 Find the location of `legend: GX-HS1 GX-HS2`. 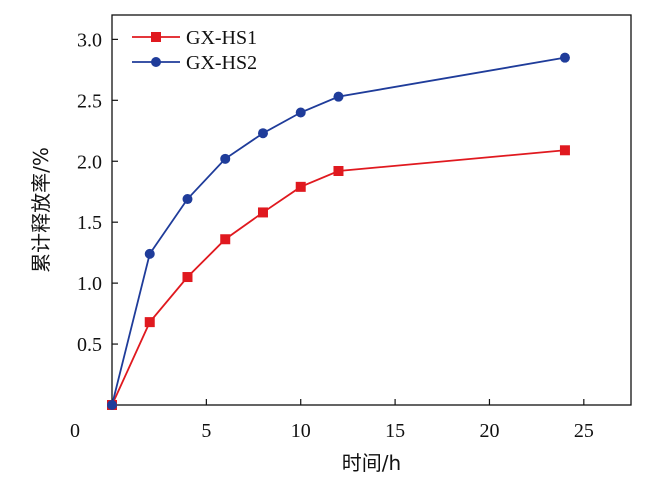

legend: GX-HS1 GX-HS2 is located at coordinates (194, 50).